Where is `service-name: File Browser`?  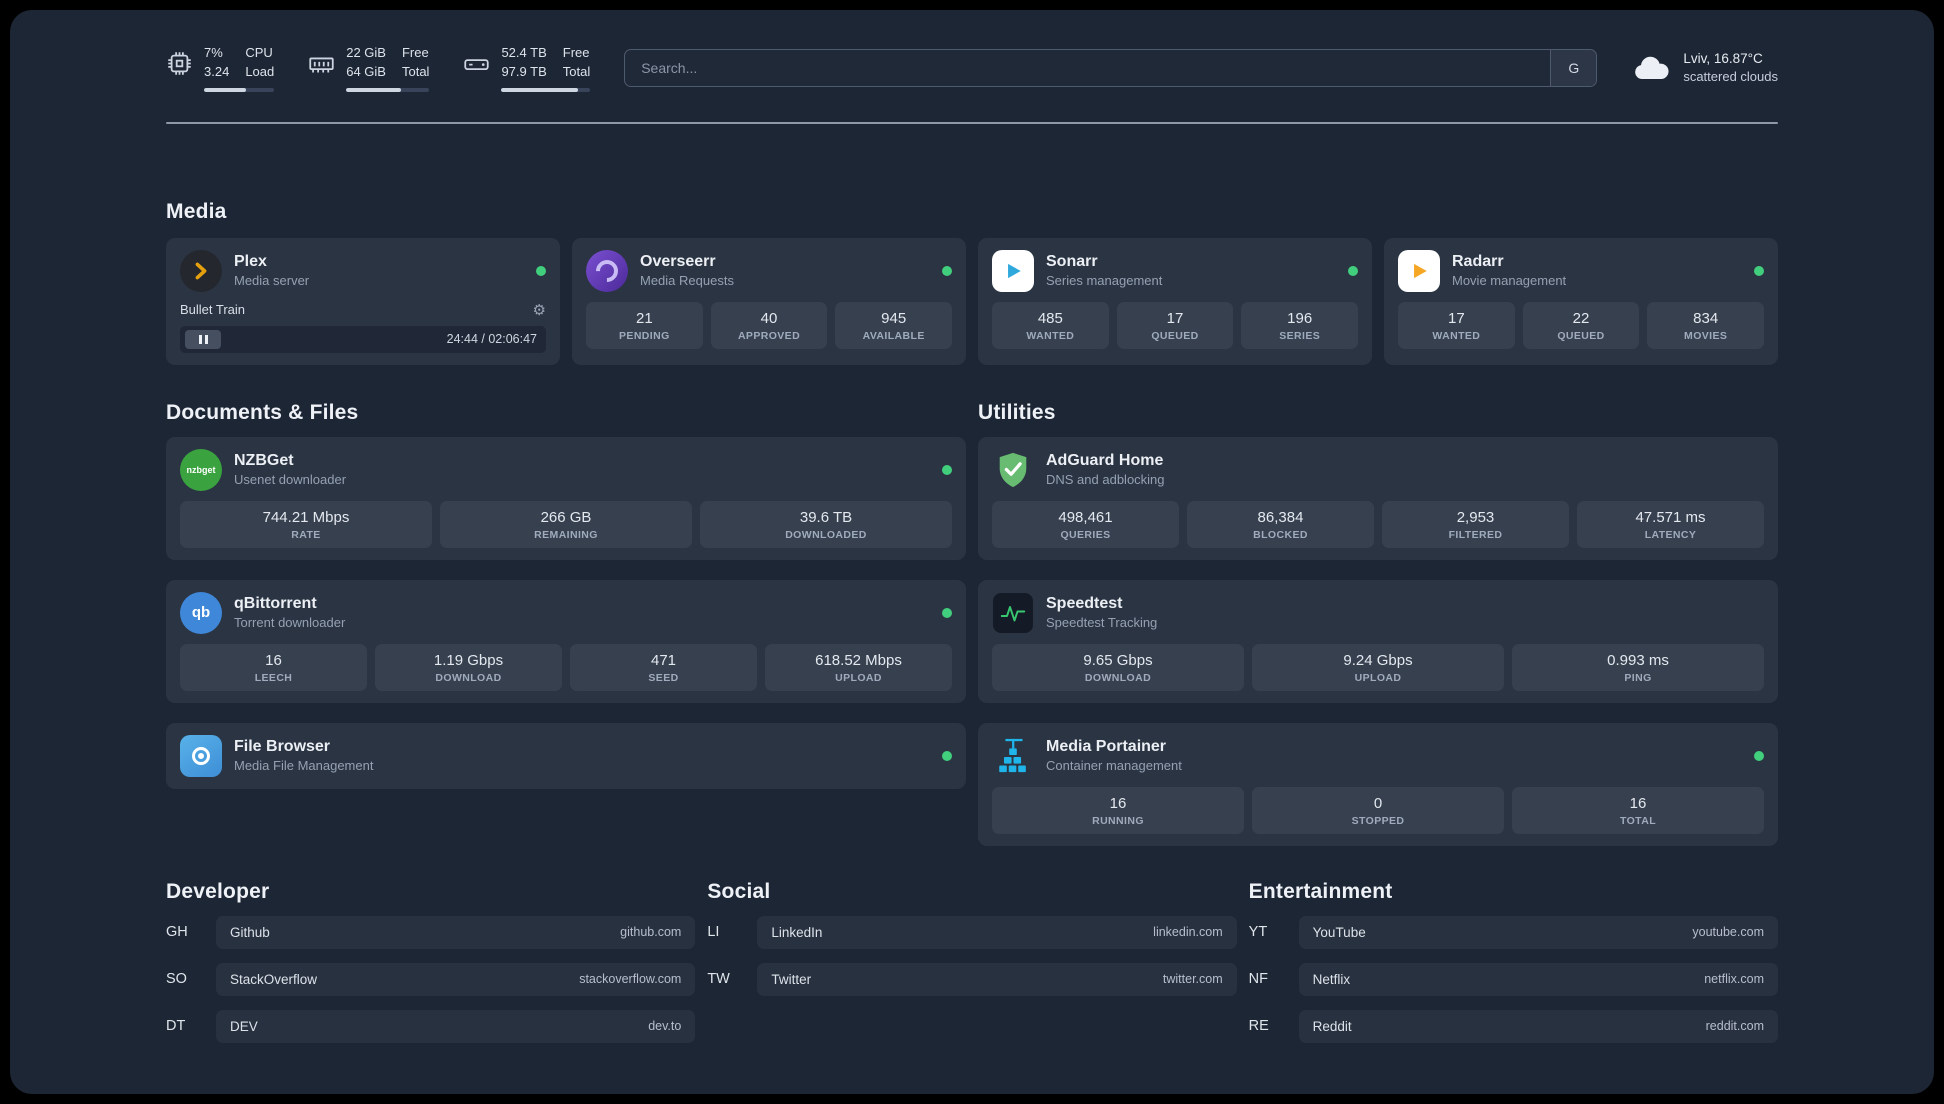 service-name: File Browser is located at coordinates (282, 747).